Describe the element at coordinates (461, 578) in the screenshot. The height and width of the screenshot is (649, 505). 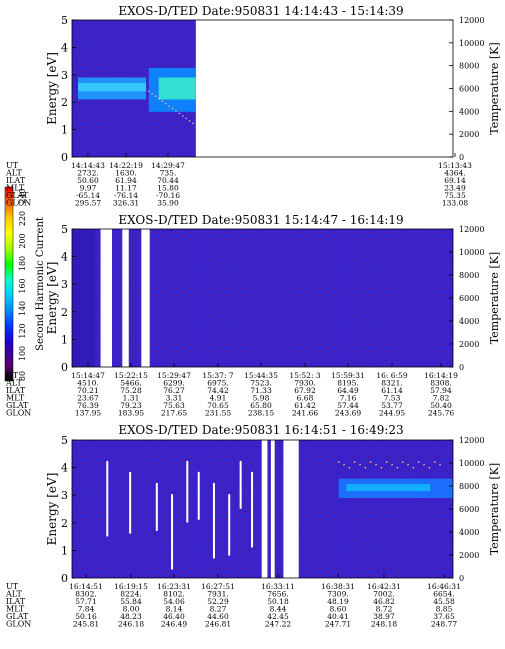
I see `y2-tick-label: 0` at that location.